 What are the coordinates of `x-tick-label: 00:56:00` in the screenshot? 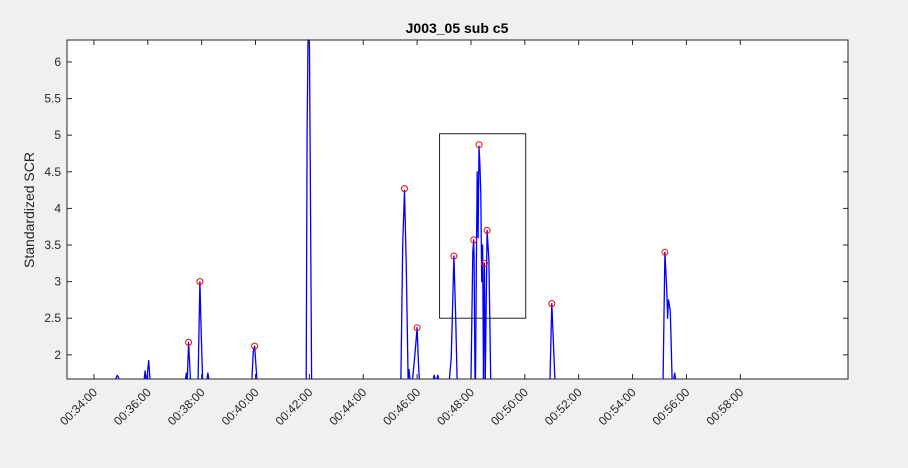 It's located at (671, 406).